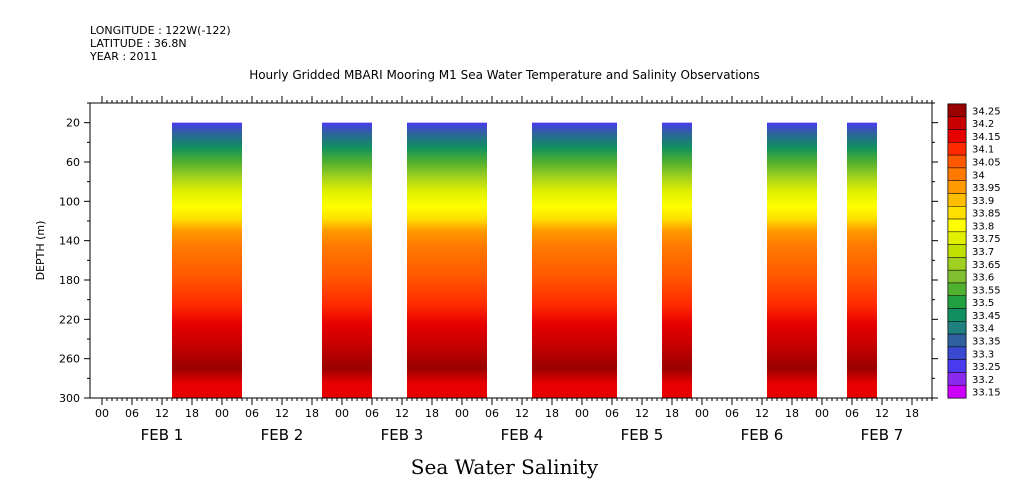 The image size is (1009, 504). I want to click on y-tick-label-260: 260, so click(69, 359).